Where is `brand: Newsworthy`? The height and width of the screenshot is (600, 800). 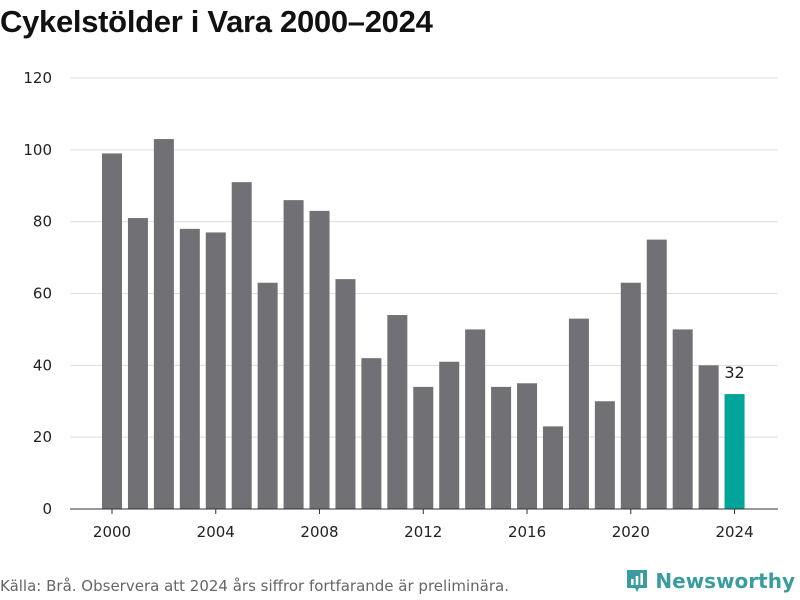 brand: Newsworthy is located at coordinates (710, 581).